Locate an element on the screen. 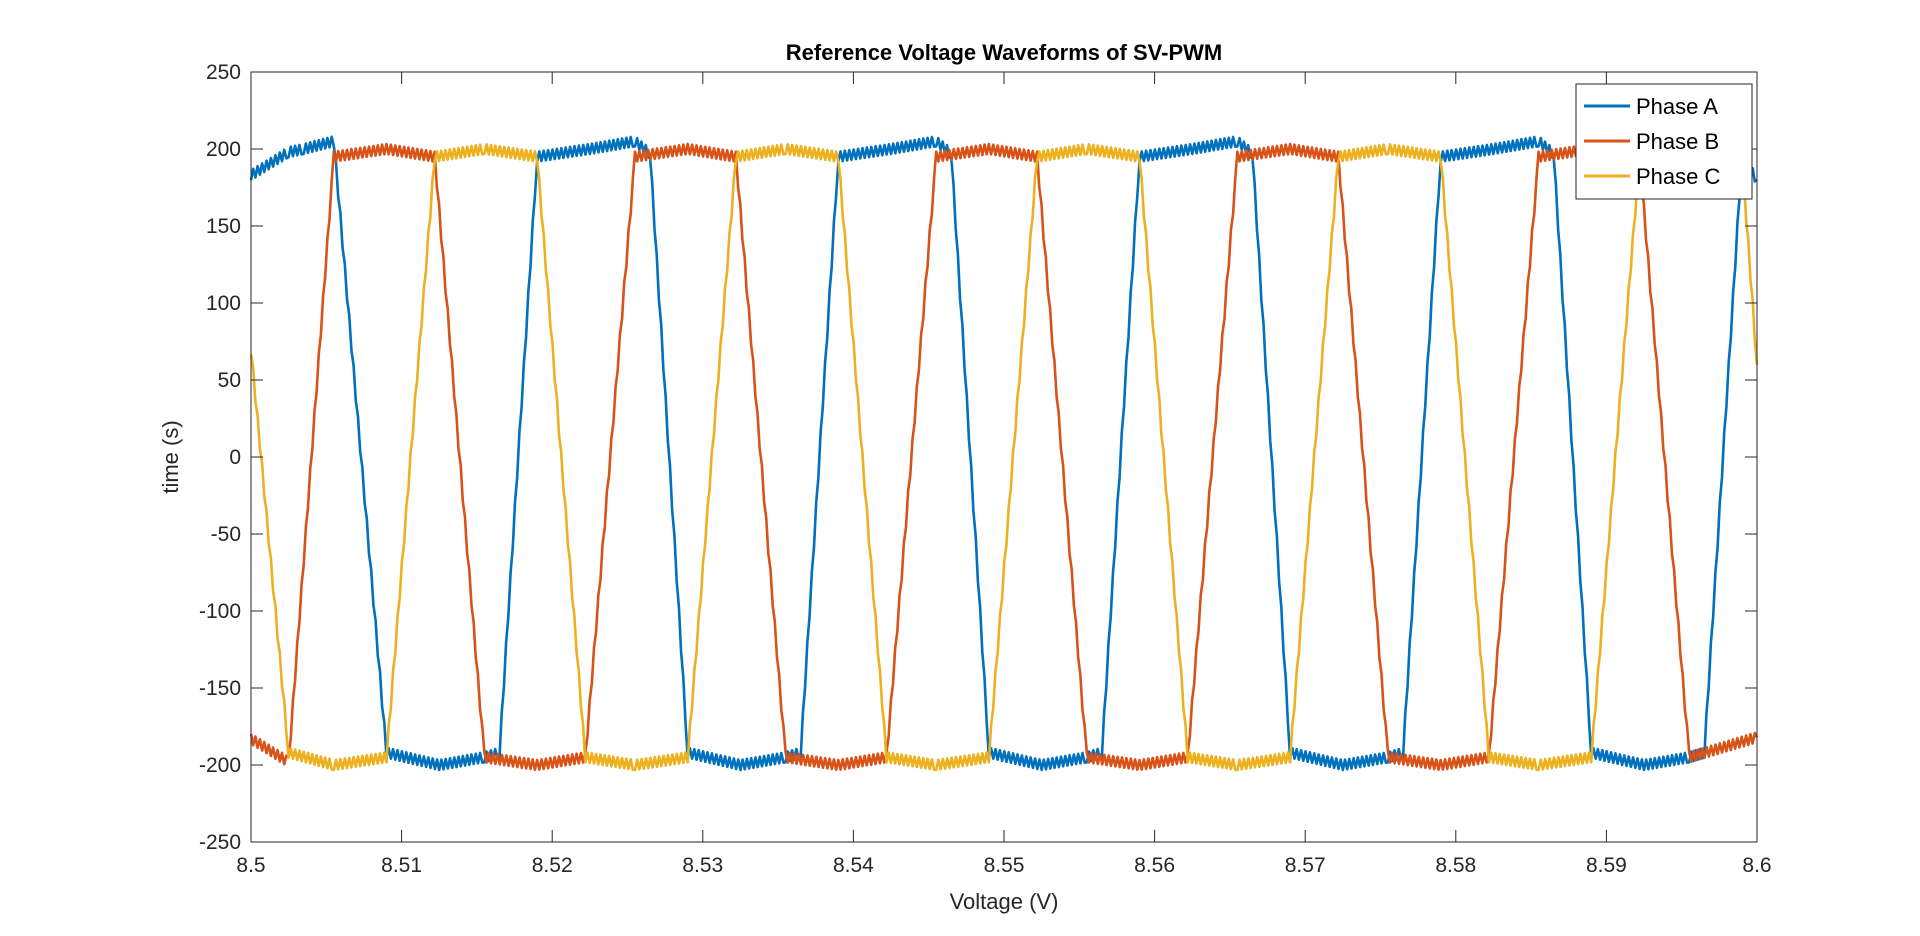  y-tick-label: -250 is located at coordinates (220, 842).